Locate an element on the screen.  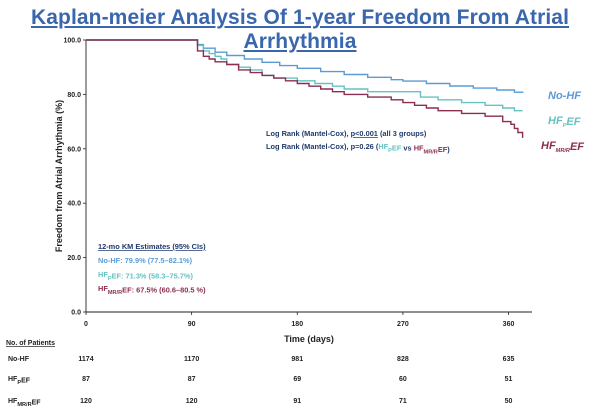
annotation-segment: vs is located at coordinates (407, 148).